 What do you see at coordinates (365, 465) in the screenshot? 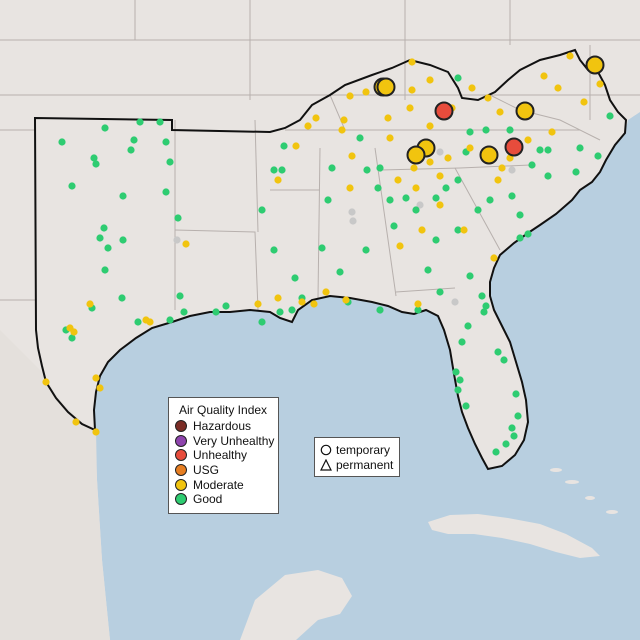
I see `legend-label-permanent: permanent` at bounding box center [365, 465].